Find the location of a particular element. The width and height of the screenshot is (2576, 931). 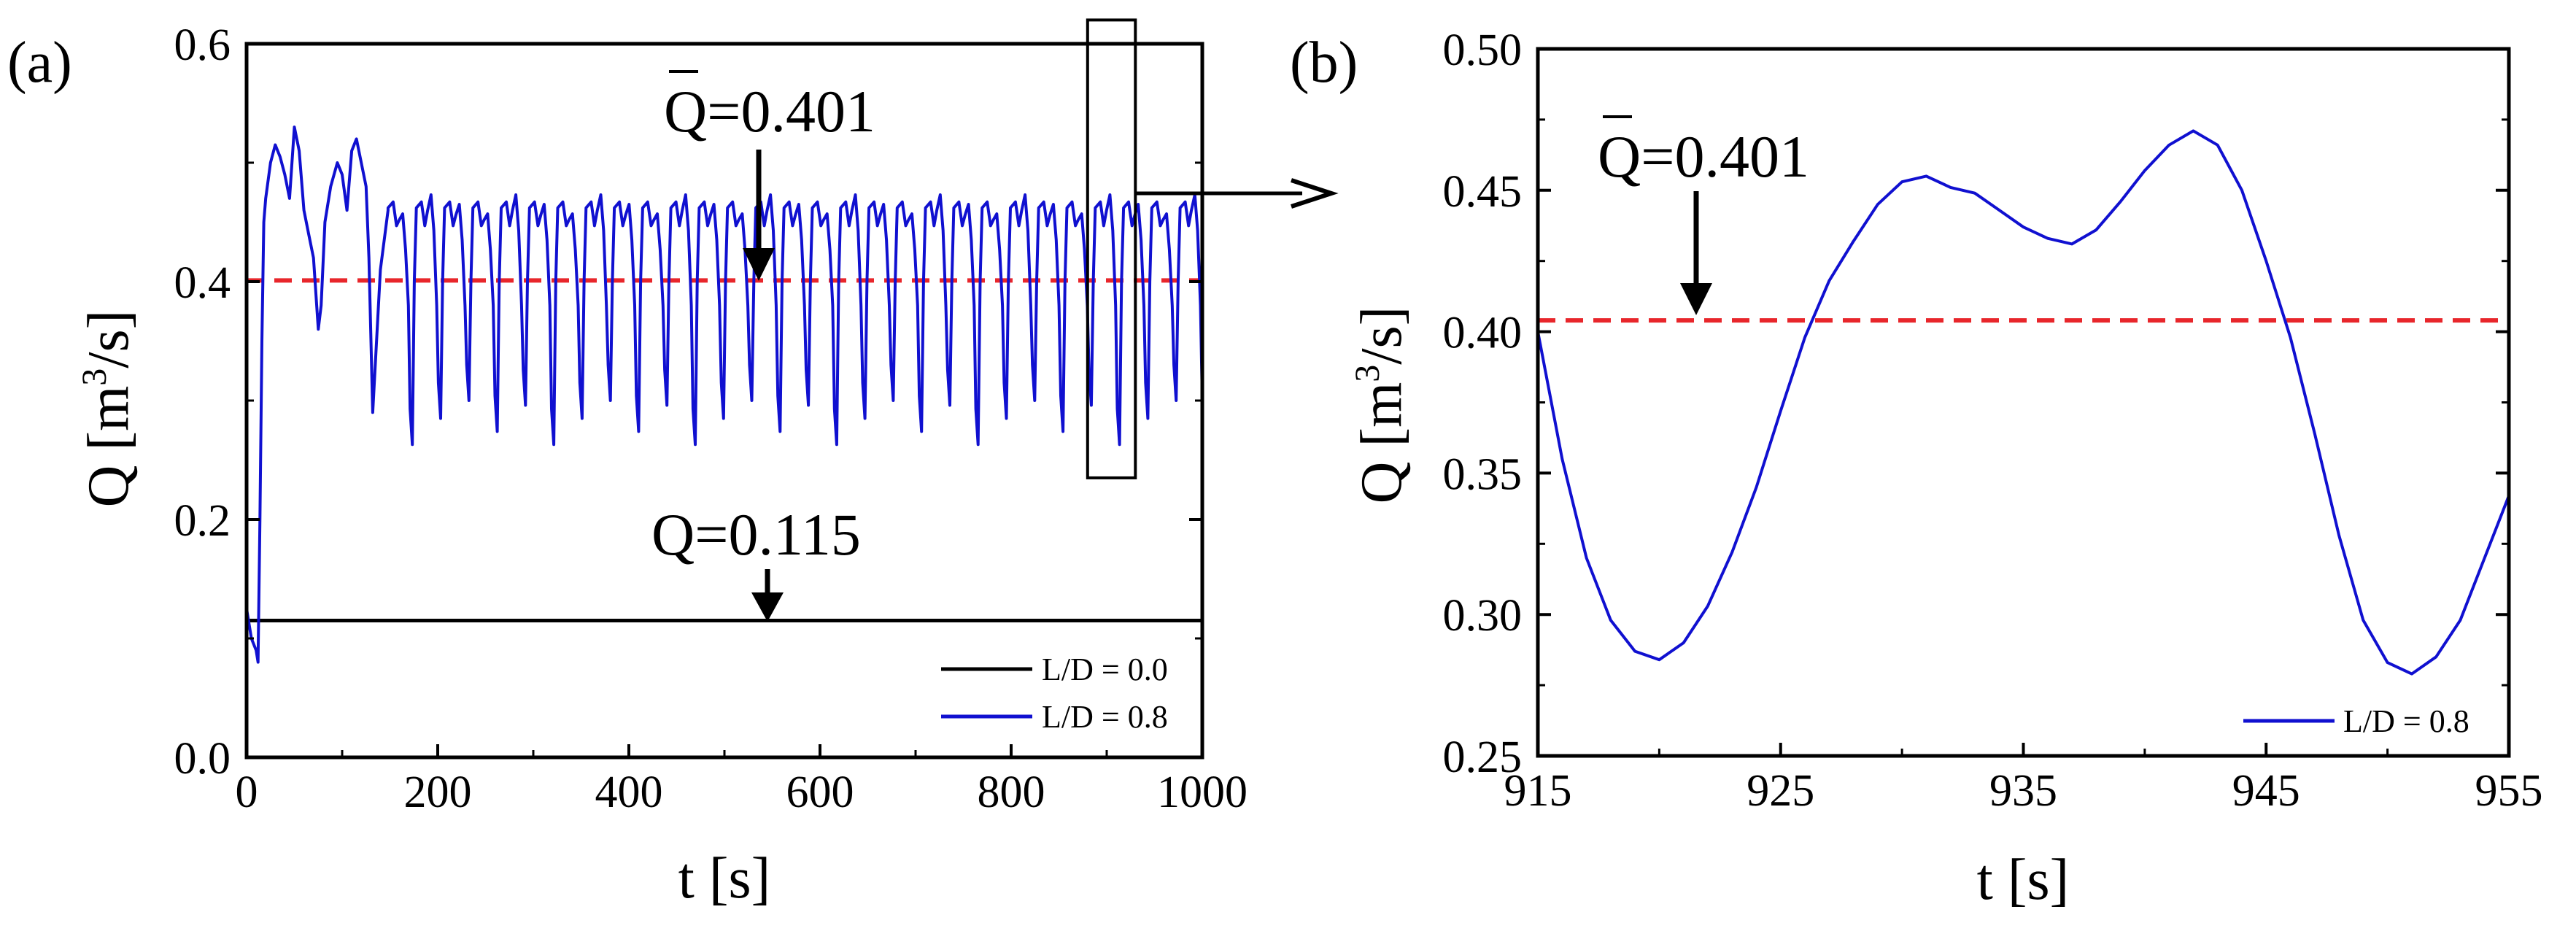

panel-a-mean-arrow-head is located at coordinates (759, 264).